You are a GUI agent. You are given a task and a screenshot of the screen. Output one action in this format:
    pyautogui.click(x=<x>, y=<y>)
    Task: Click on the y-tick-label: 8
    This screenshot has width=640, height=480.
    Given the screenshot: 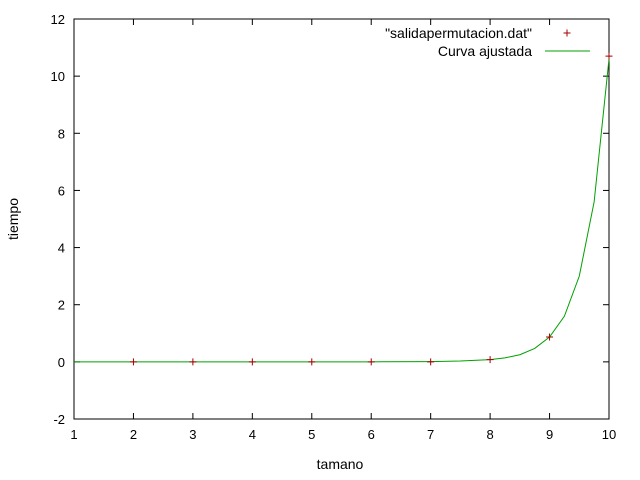 What is the action you would take?
    pyautogui.click(x=61, y=133)
    